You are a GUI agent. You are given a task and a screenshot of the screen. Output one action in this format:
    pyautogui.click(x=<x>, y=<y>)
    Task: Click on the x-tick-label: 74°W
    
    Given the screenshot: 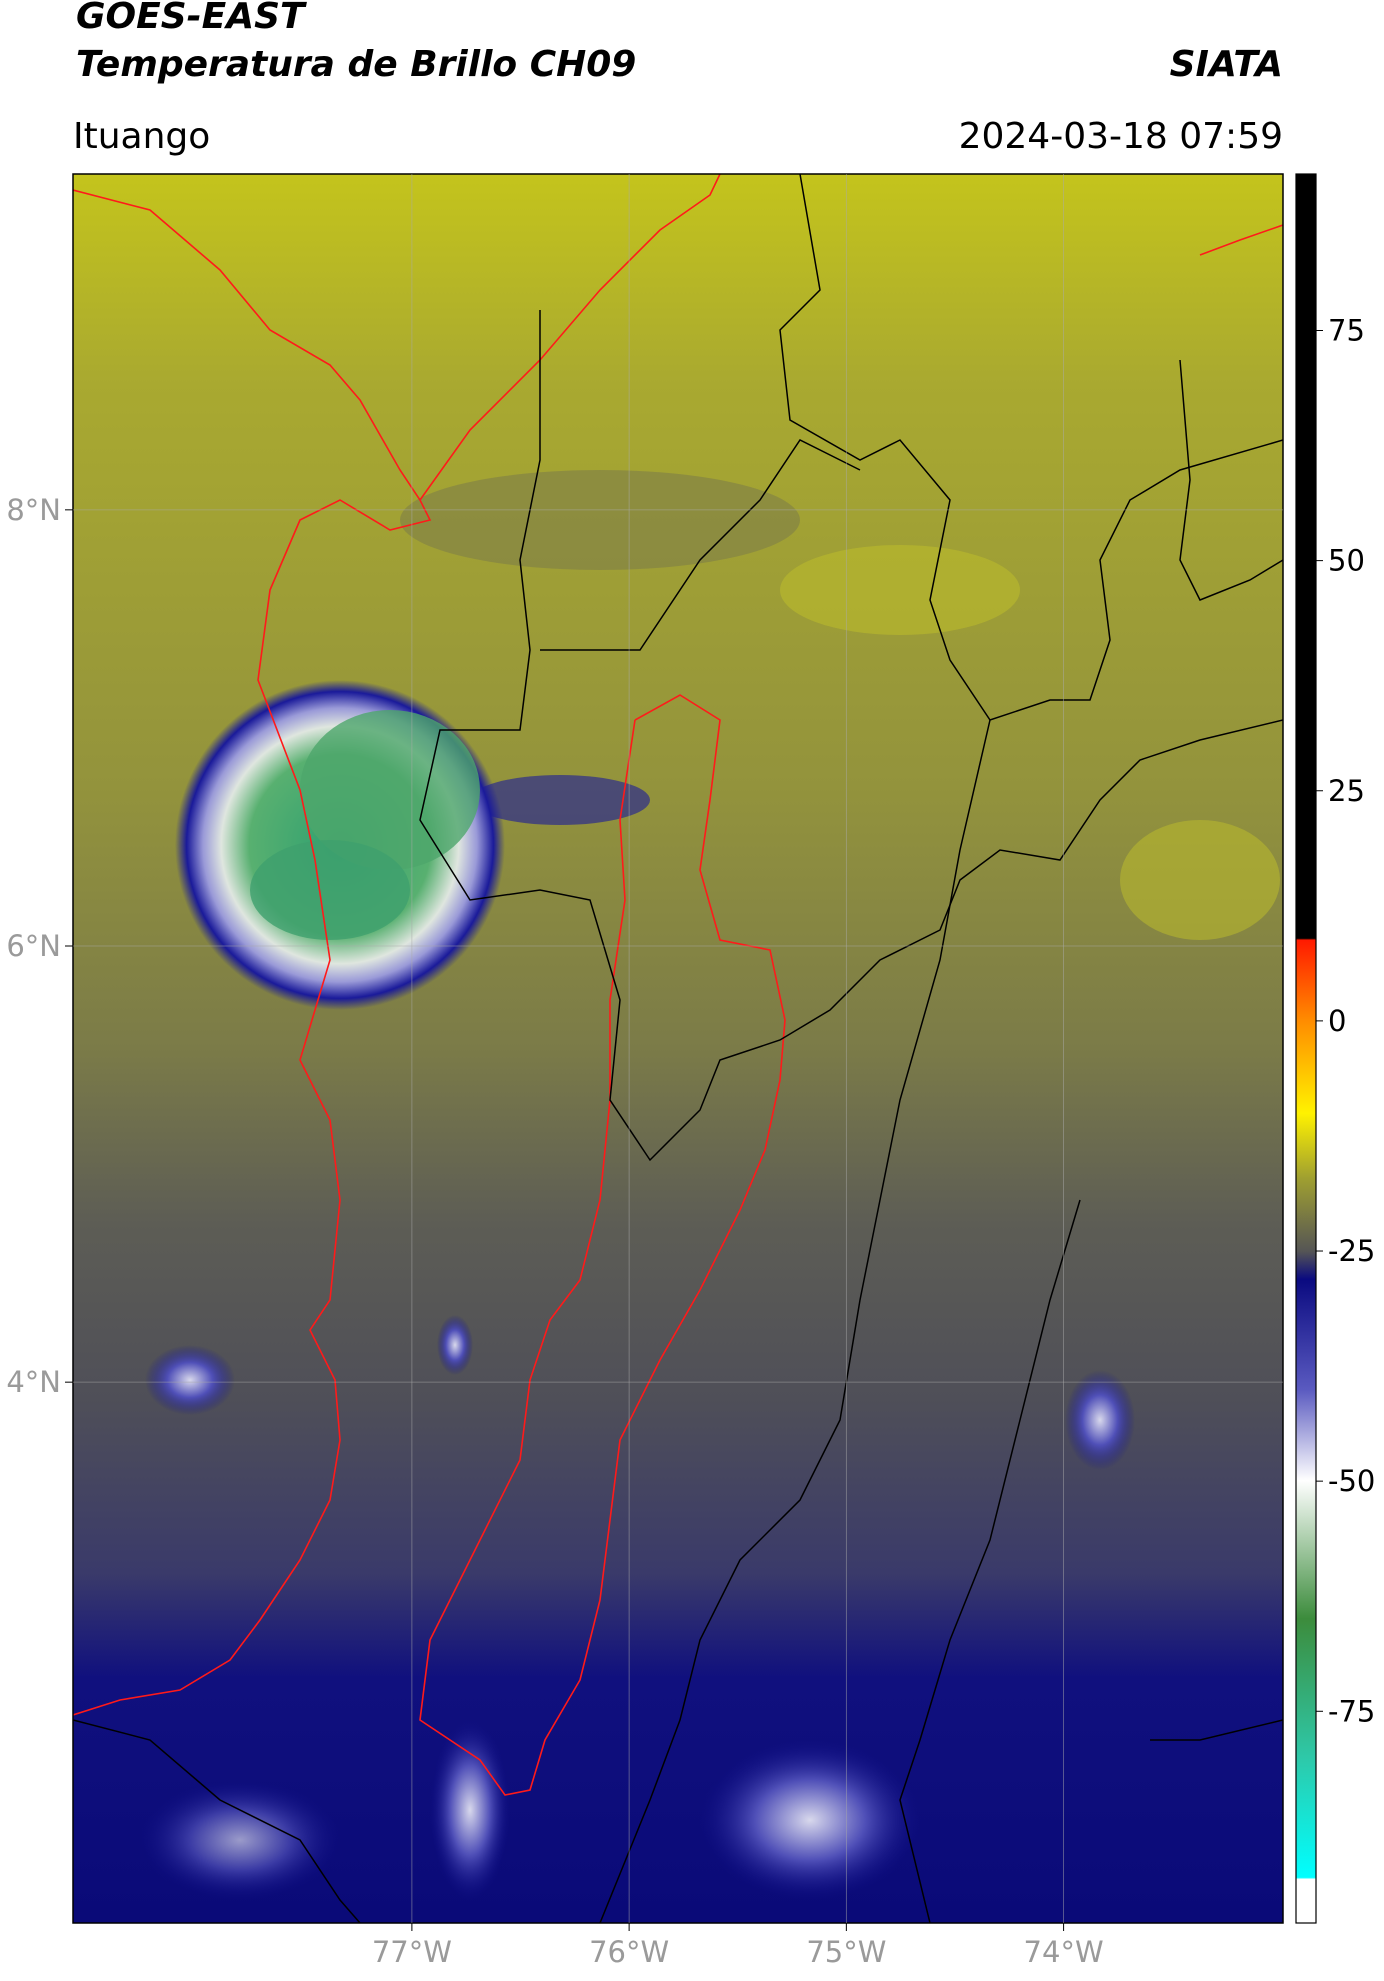 What is the action you would take?
    pyautogui.click(x=1064, y=1952)
    